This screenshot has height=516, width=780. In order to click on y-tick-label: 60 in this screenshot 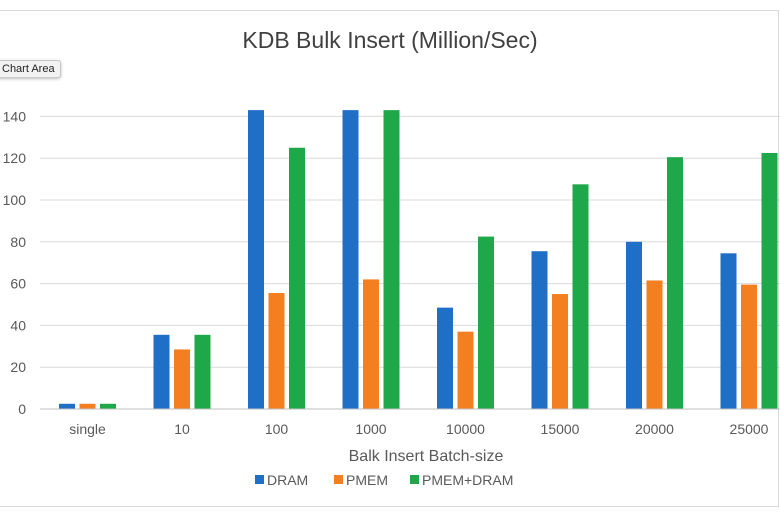, I will do `click(18, 284)`.